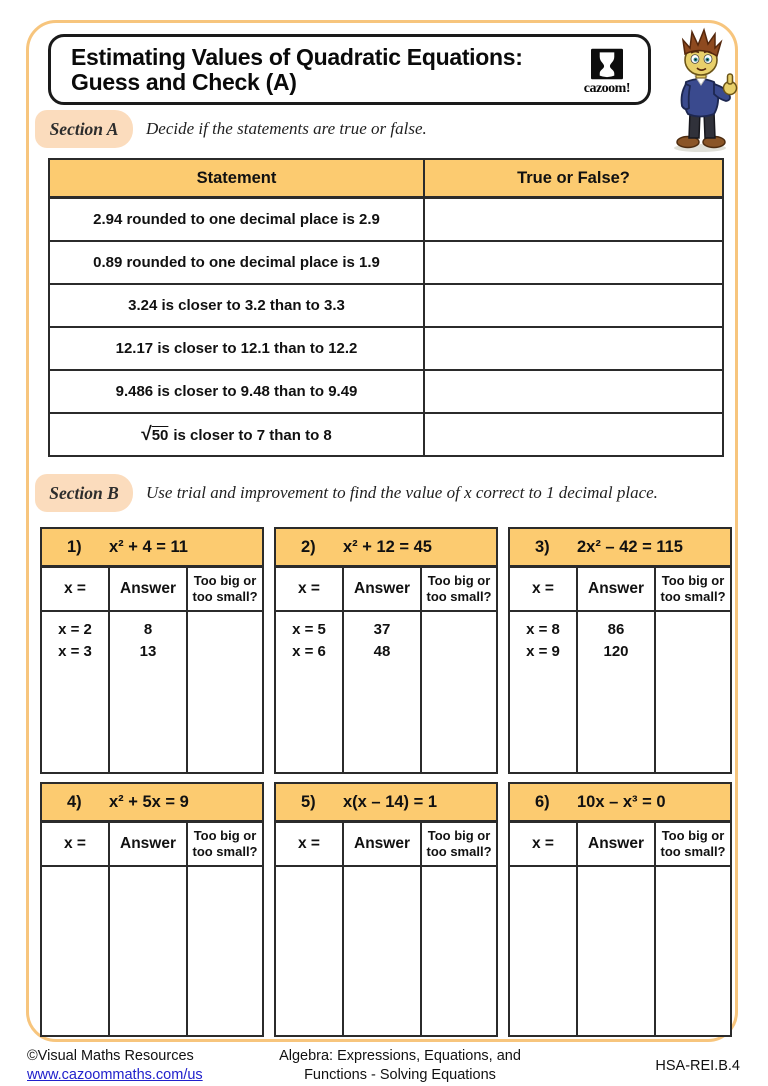 This screenshot has width=768, height=1086. Describe the element at coordinates (148, 651) in the screenshot. I see `trial-answer-value: 13` at that location.